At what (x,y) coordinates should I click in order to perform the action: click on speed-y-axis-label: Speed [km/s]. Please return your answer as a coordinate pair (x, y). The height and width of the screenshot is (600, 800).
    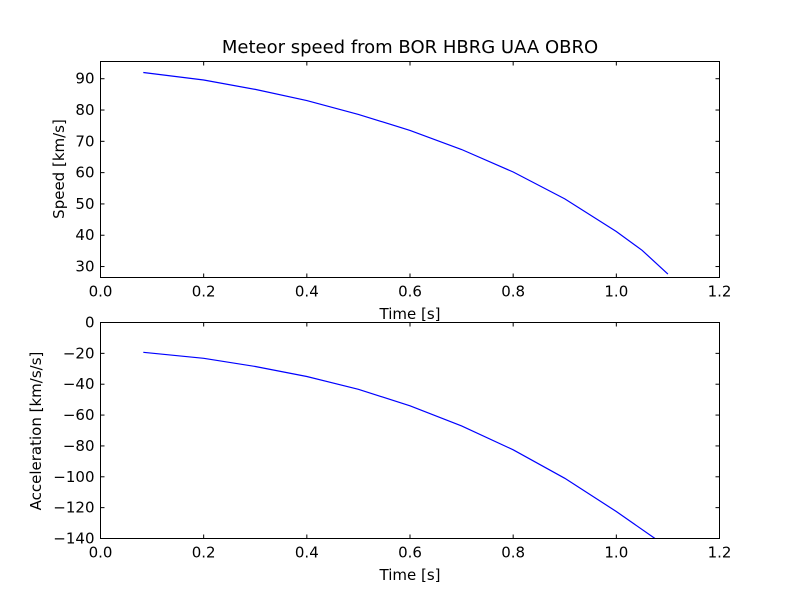
    Looking at the image, I should click on (59, 169).